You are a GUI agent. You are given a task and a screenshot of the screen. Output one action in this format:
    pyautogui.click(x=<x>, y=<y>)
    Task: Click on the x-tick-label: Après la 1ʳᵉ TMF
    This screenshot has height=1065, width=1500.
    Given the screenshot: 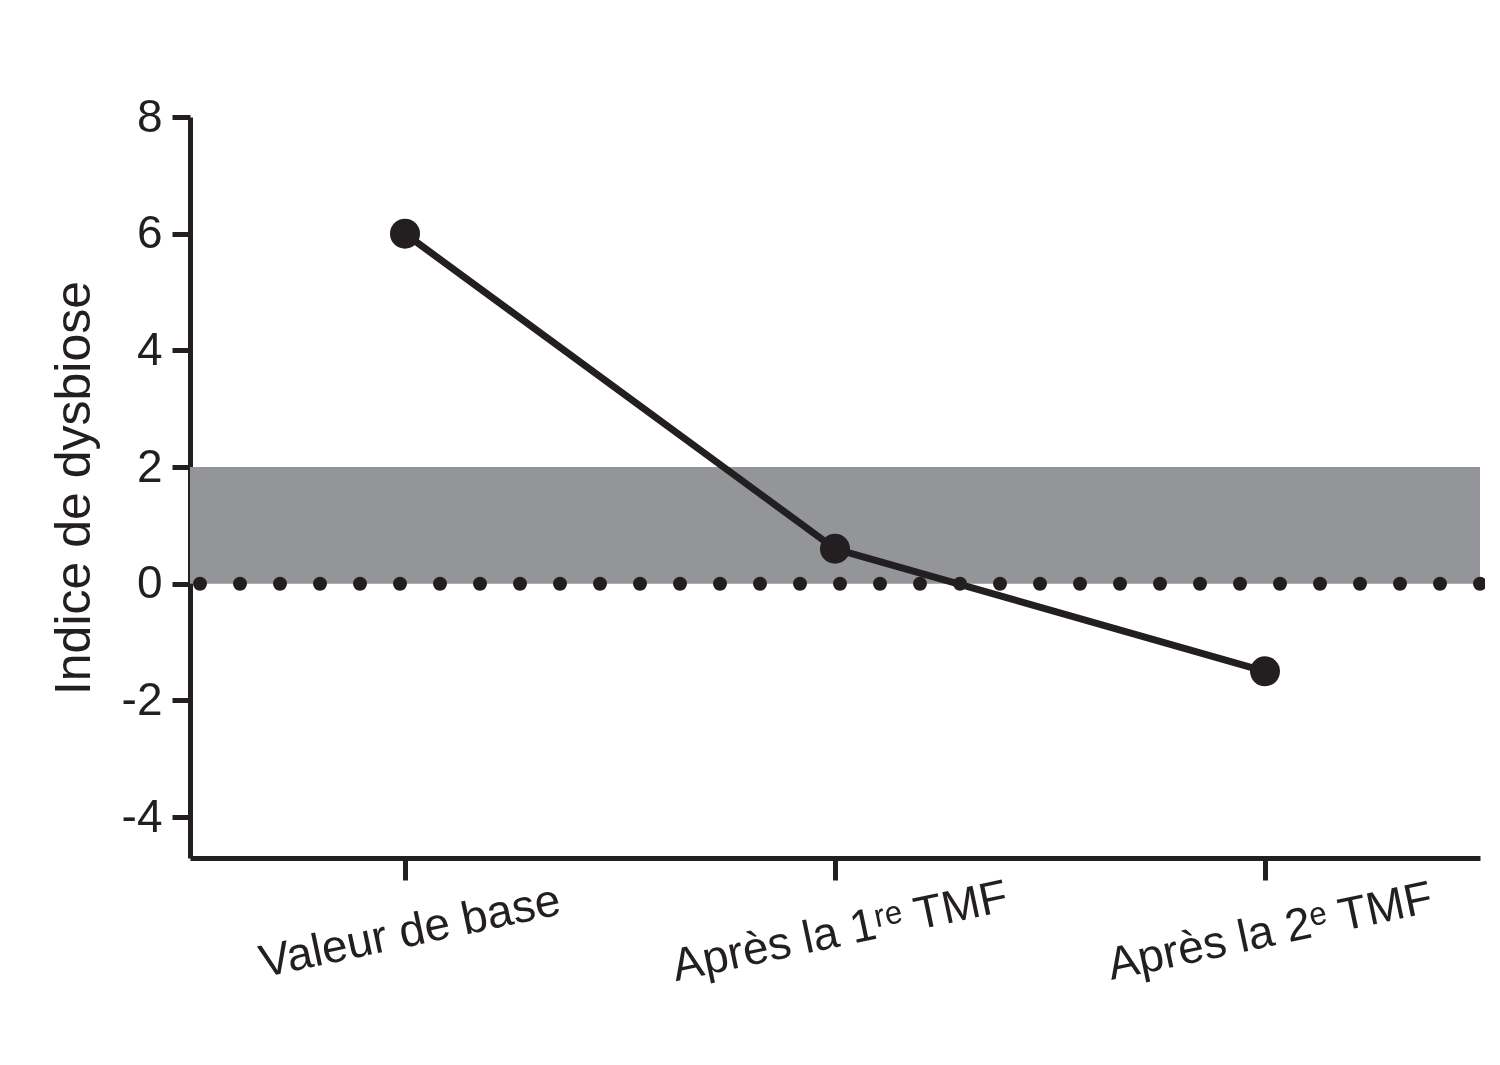 What is the action you would take?
    pyautogui.click(x=840, y=930)
    